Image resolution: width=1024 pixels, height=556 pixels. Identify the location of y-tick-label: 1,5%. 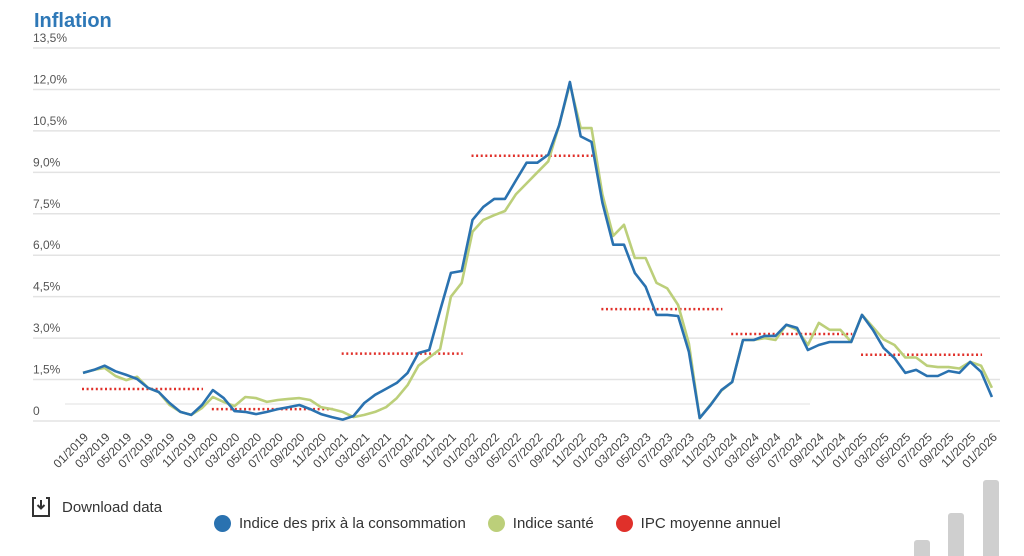
(47, 370).